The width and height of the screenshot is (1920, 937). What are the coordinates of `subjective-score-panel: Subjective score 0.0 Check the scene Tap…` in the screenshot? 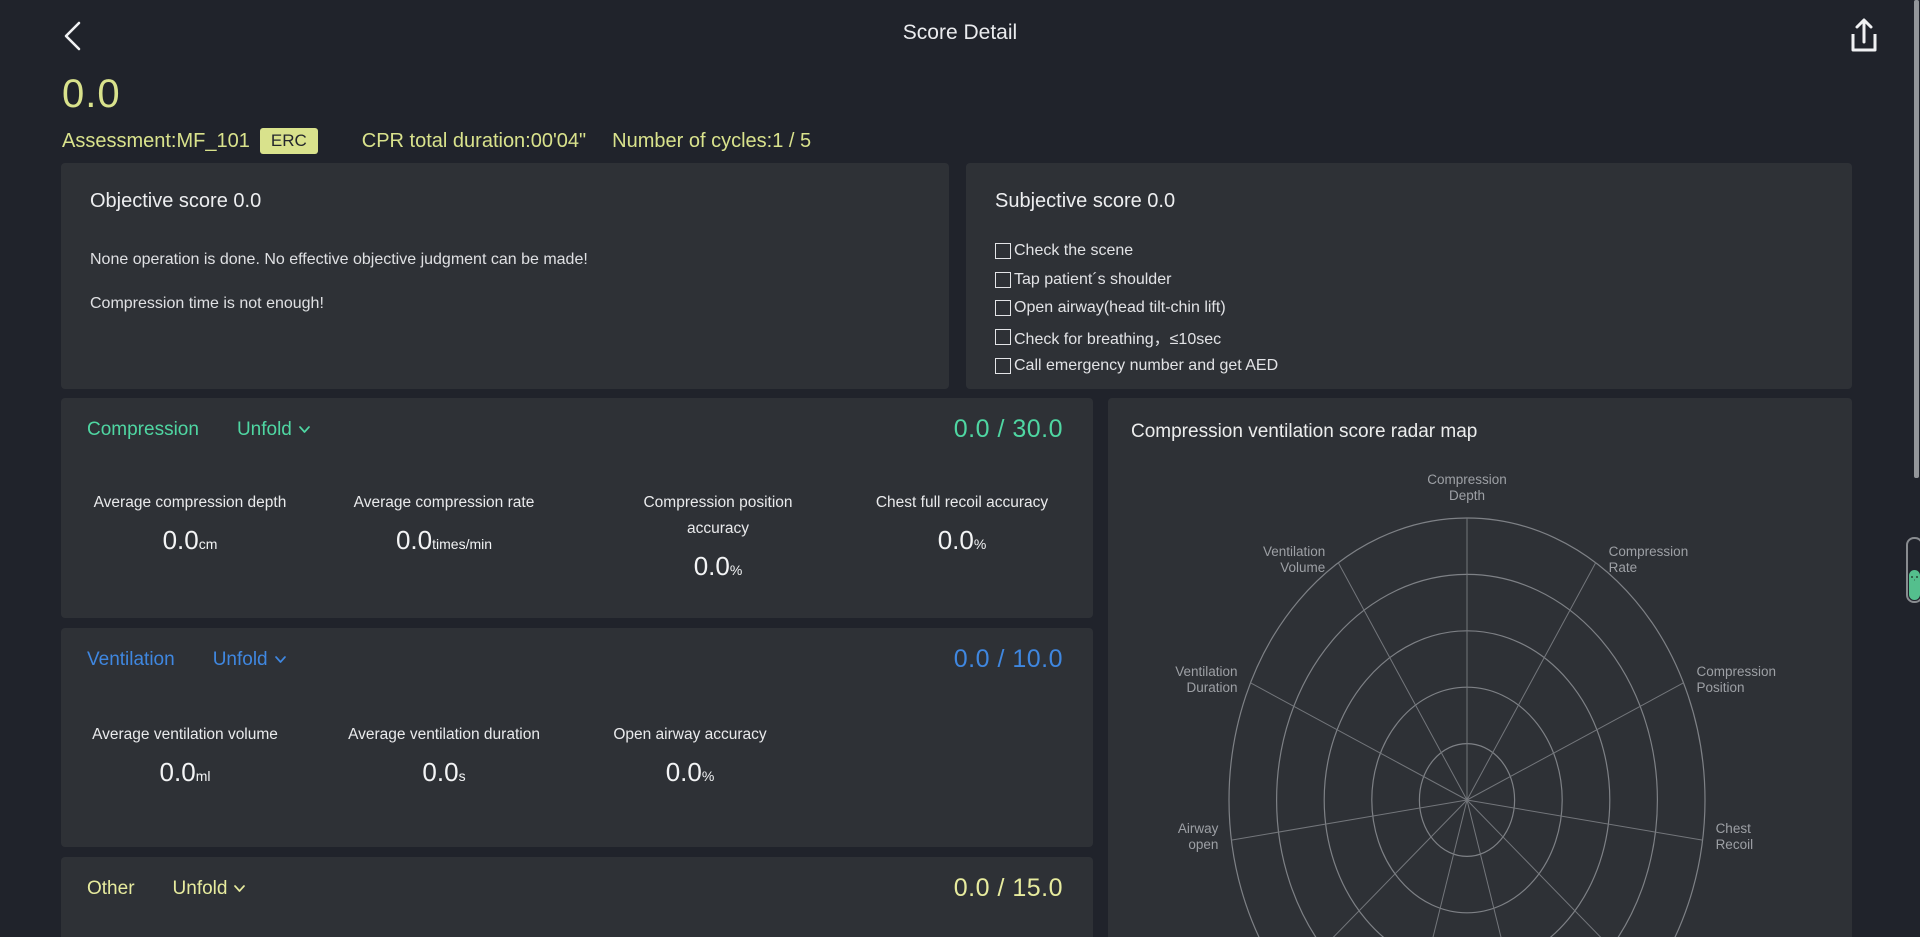 It's located at (1409, 276).